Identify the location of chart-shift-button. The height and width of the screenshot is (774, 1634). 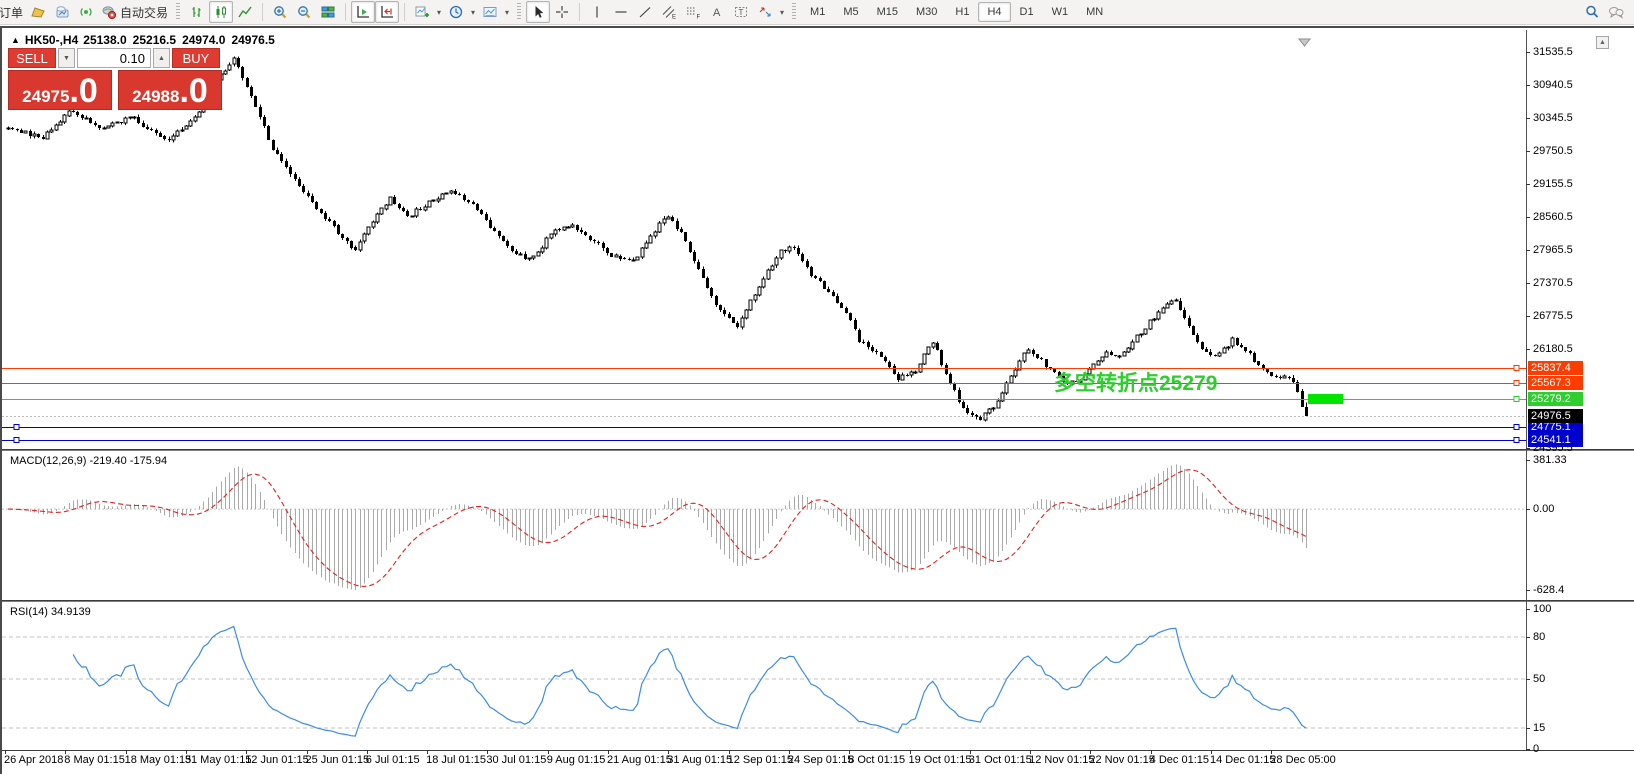
(387, 12).